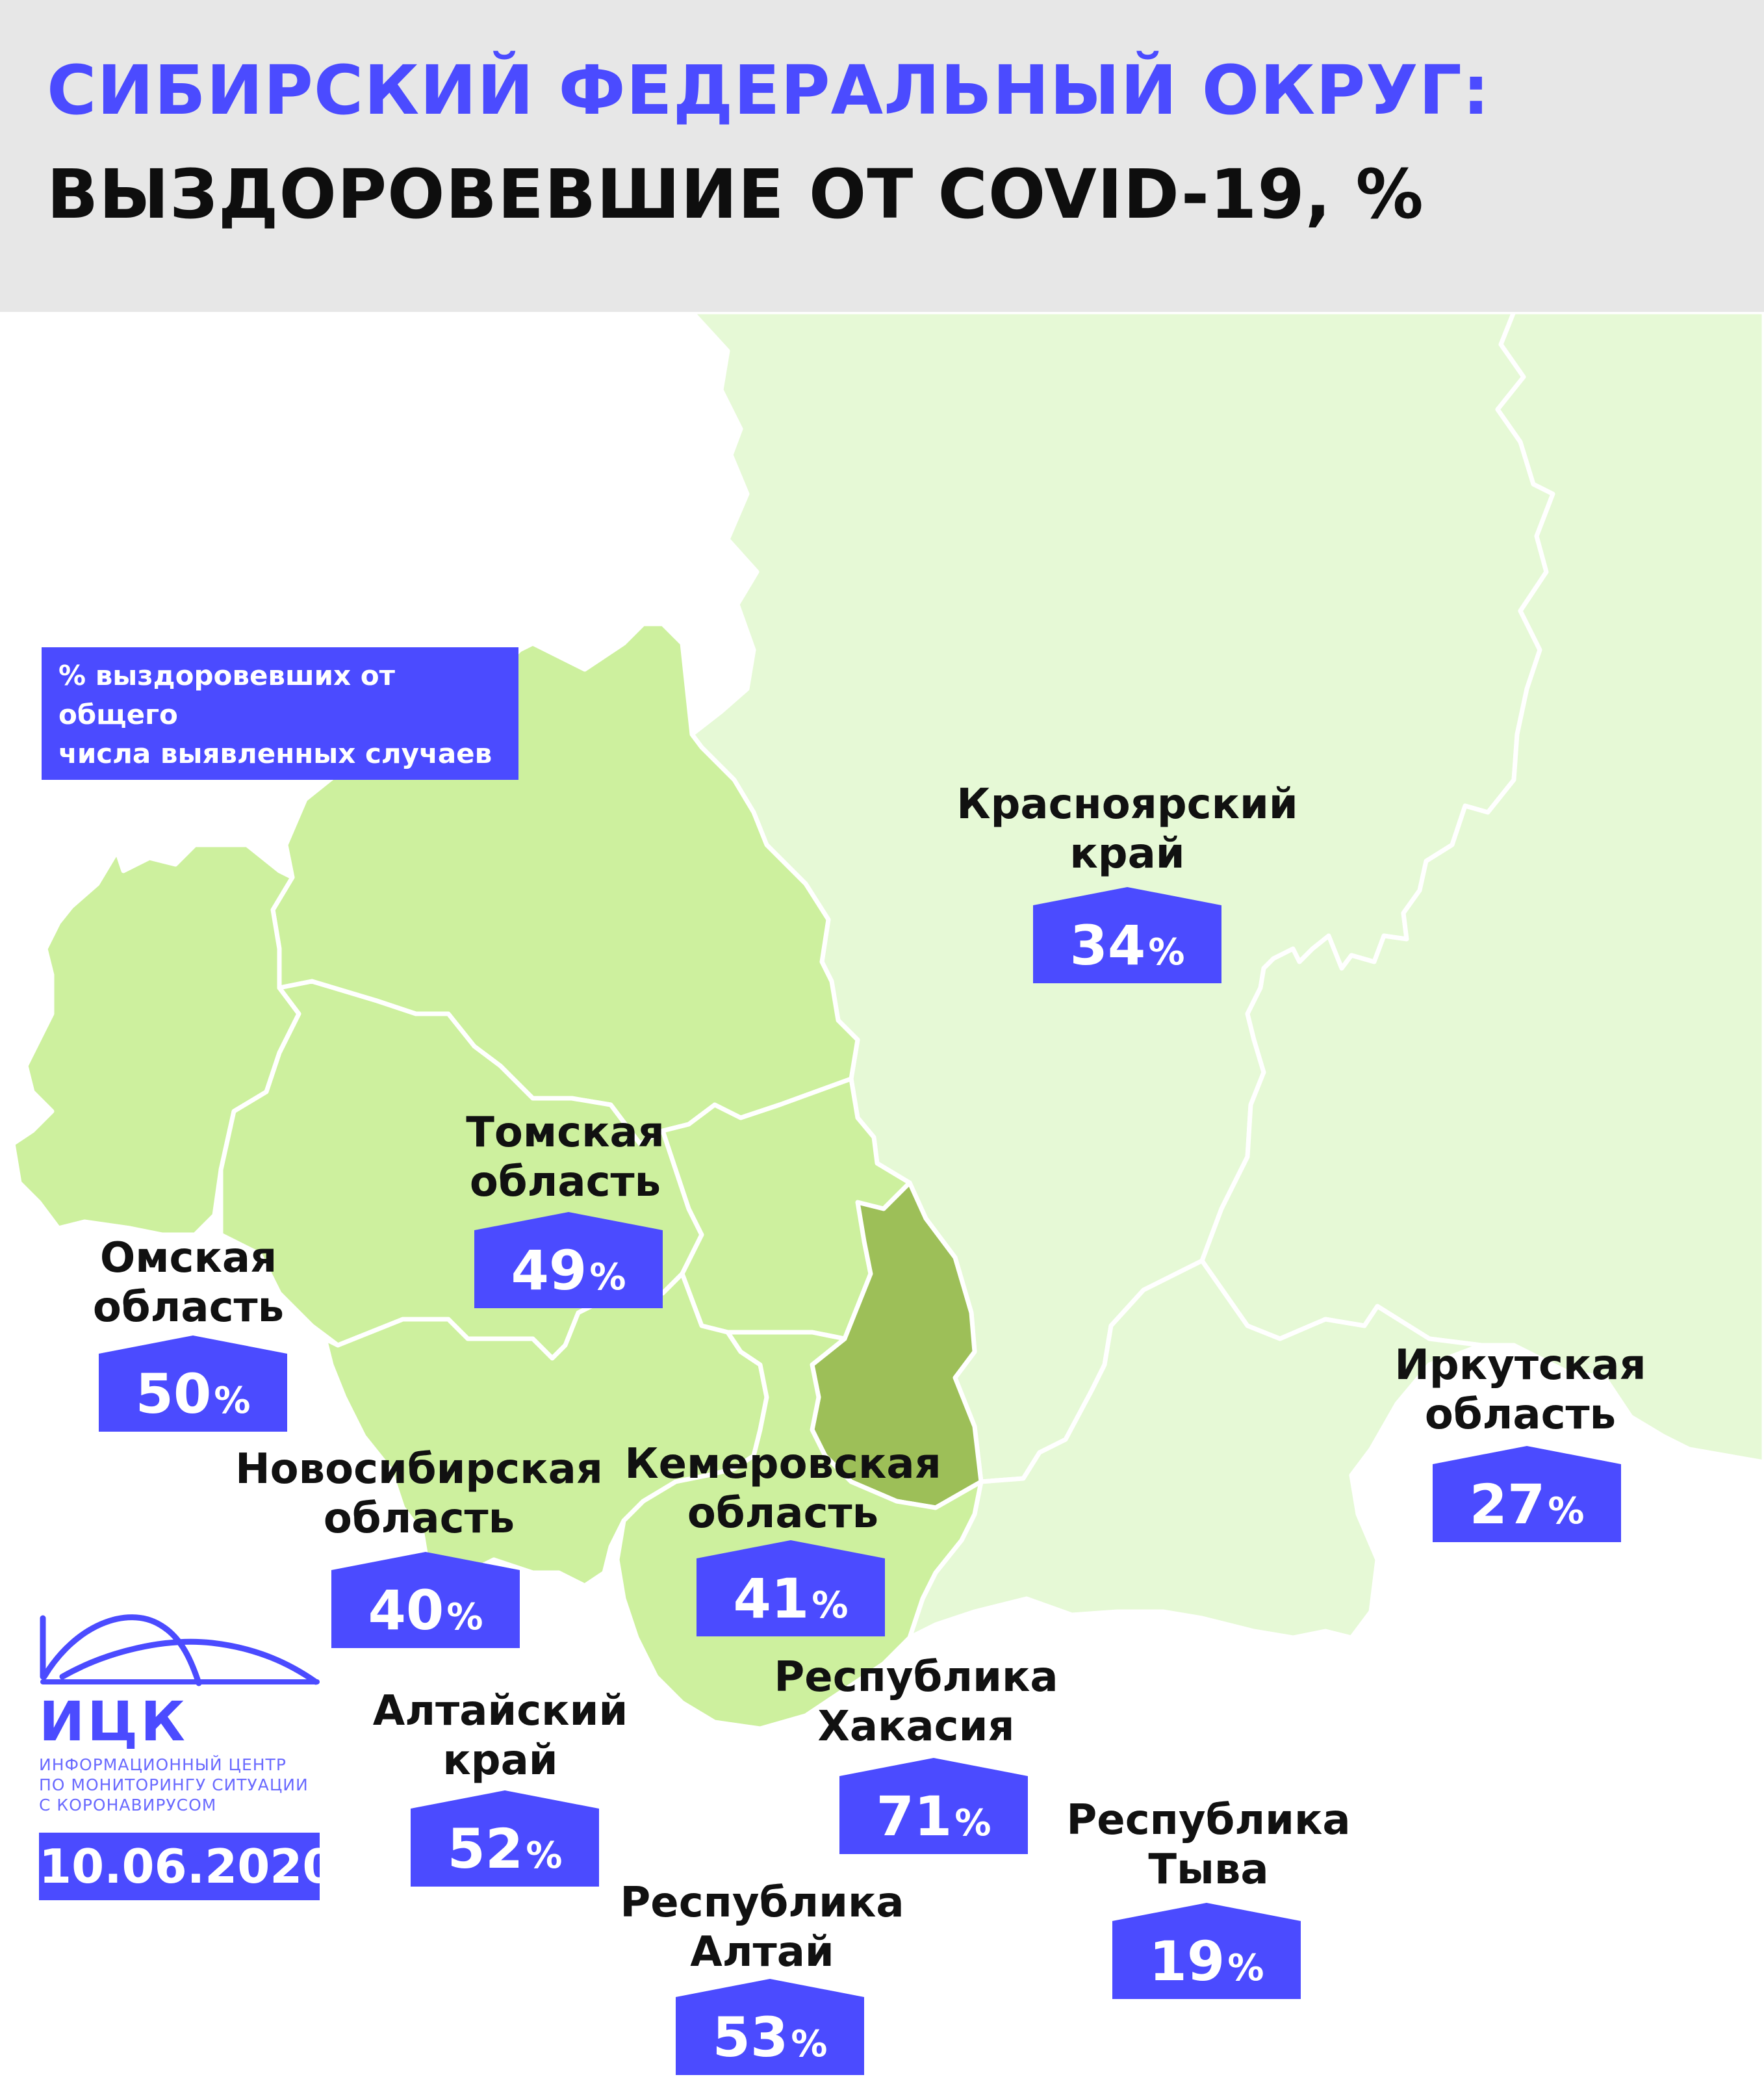  What do you see at coordinates (500, 1711) in the screenshot?
I see `region-name-line: Алтайский` at bounding box center [500, 1711].